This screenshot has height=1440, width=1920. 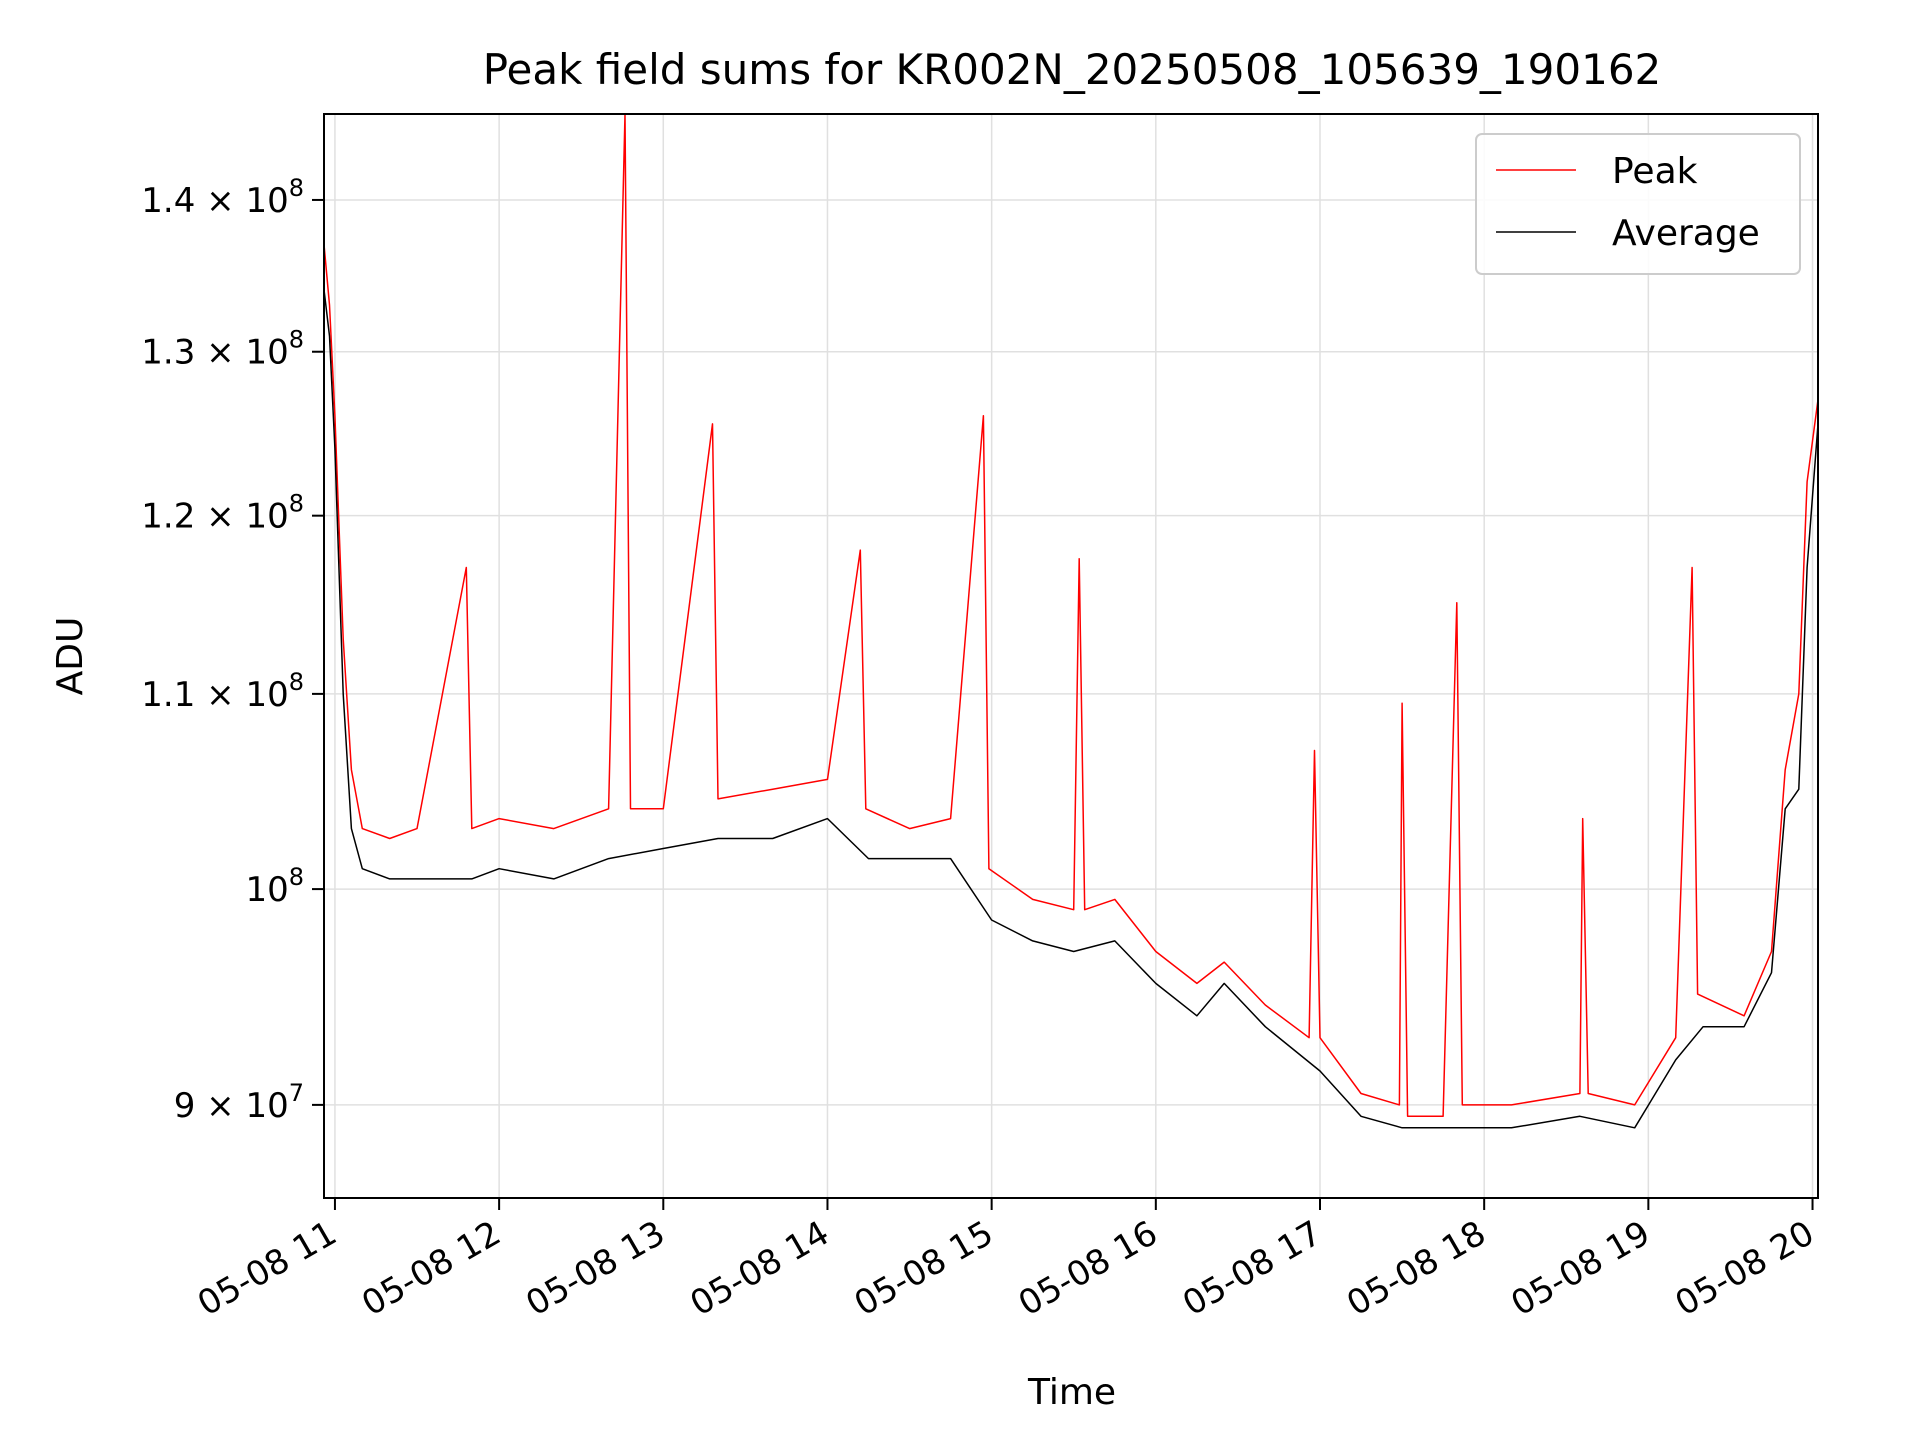 I want to click on legend: Peak Average, so click(x=1638, y=204).